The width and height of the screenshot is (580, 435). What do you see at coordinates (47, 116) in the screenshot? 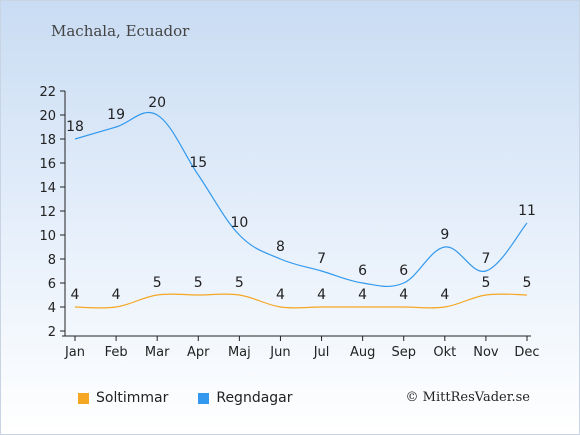
I see `y-tick-label: 20` at bounding box center [47, 116].